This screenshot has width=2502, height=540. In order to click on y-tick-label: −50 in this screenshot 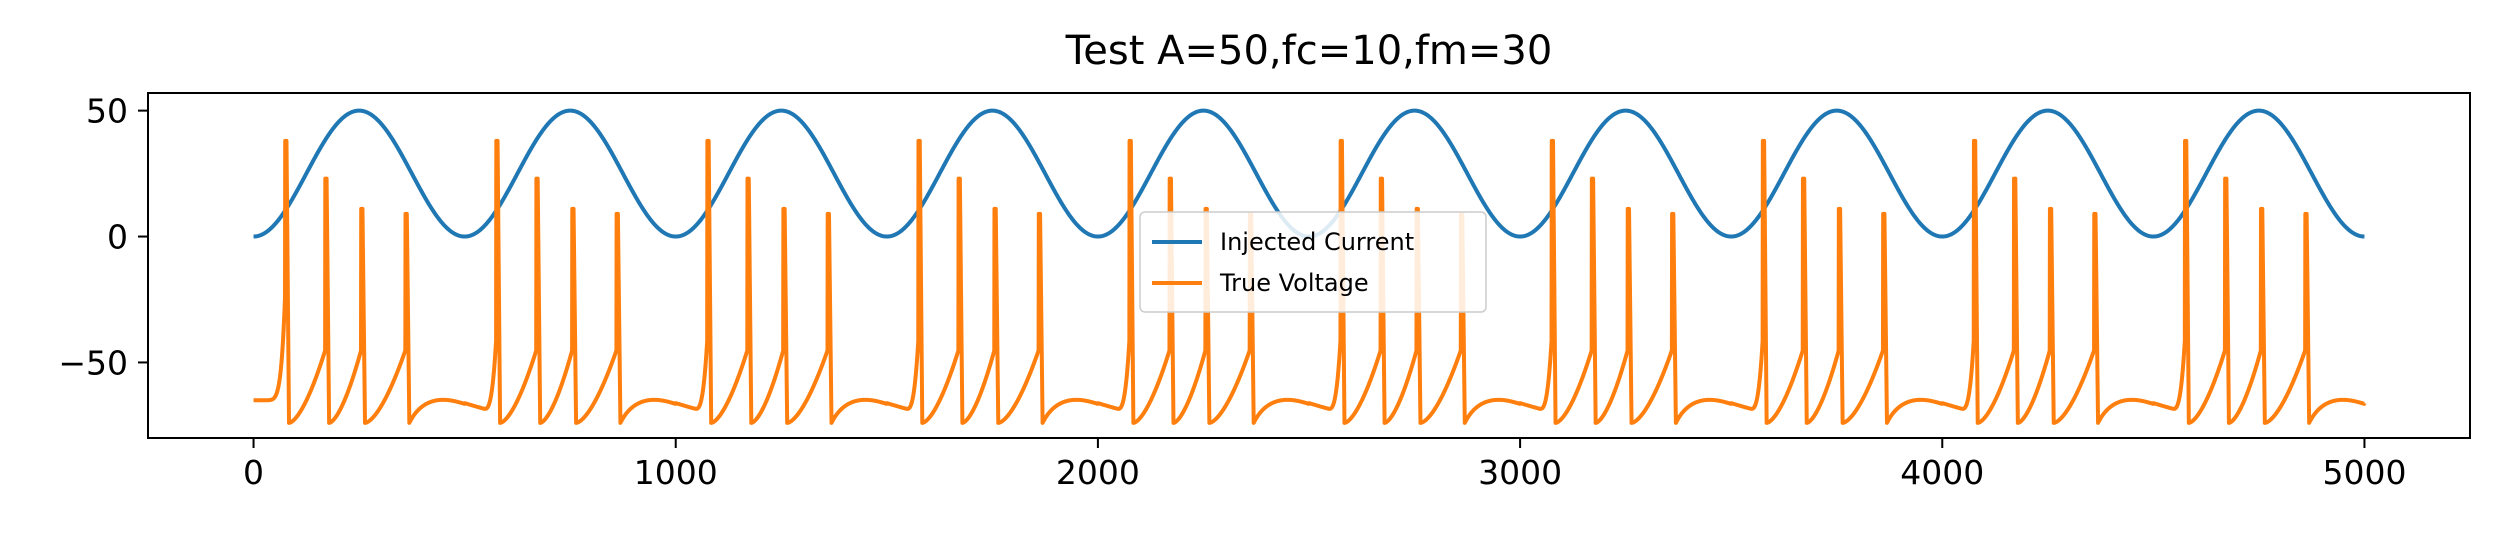, I will do `click(93, 362)`.